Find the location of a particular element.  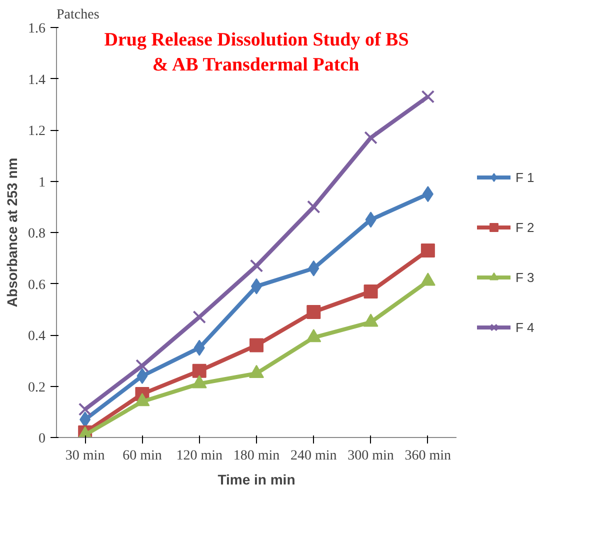

y-tick-label: 0 is located at coordinates (42, 439).